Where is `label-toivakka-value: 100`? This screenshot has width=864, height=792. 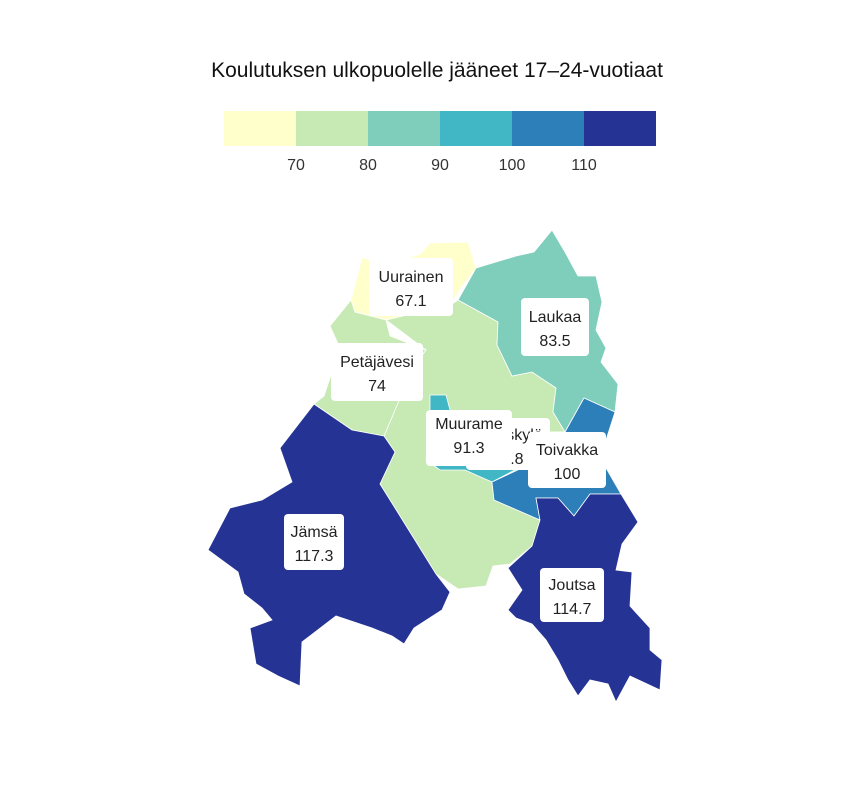
label-toivakka-value: 100 is located at coordinates (567, 474).